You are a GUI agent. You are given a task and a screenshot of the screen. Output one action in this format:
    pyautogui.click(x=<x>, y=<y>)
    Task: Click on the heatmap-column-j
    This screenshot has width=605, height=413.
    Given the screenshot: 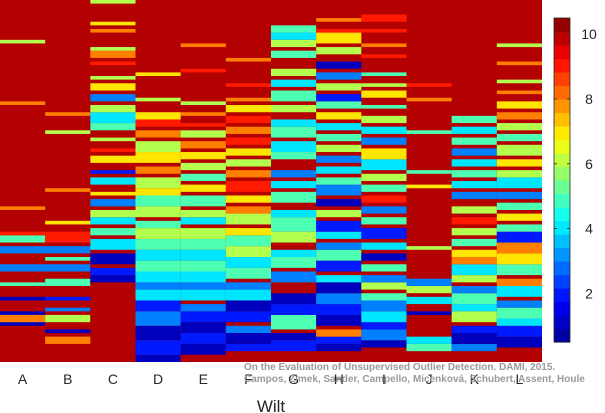 What is the action you would take?
    pyautogui.click(x=429, y=222)
    